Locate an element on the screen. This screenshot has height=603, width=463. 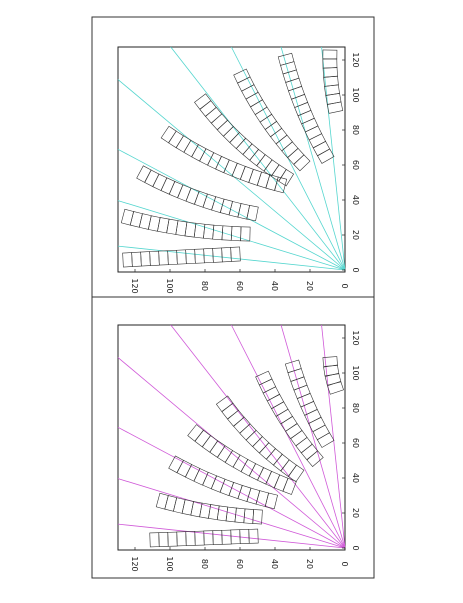
y-tick-label: 80 is located at coordinates (204, 286).